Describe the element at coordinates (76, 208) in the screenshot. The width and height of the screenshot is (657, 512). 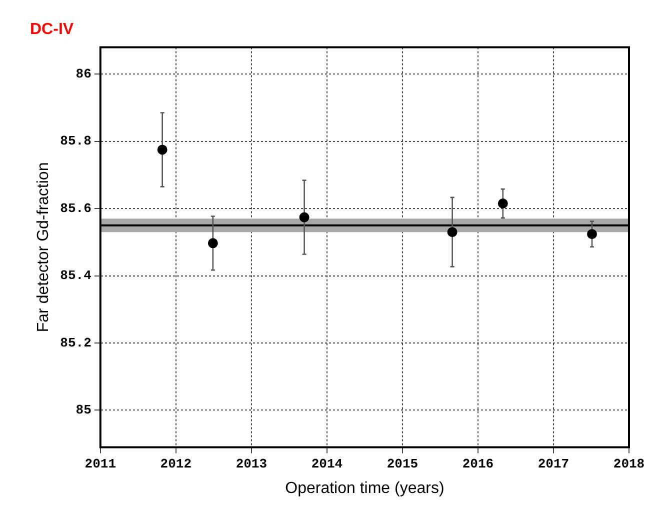
I see `y-tick-label: 85.6` at that location.